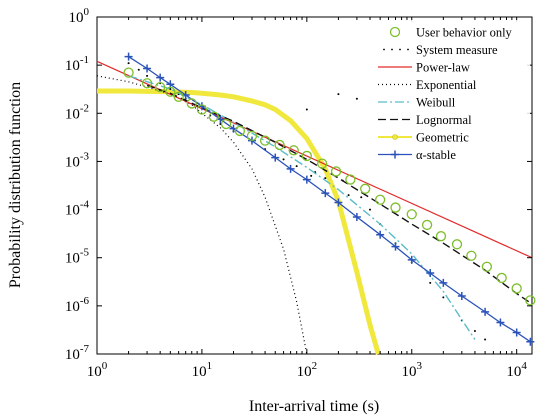 The width and height of the screenshot is (543, 419). I want to click on y-tick-label: 10⁰, so click(79, 16).